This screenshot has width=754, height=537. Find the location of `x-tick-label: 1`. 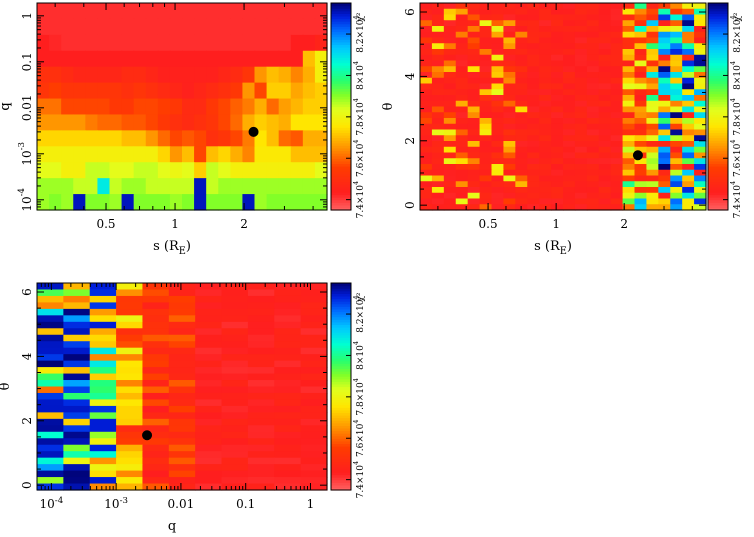

x-tick-label: 1 is located at coordinates (556, 224).